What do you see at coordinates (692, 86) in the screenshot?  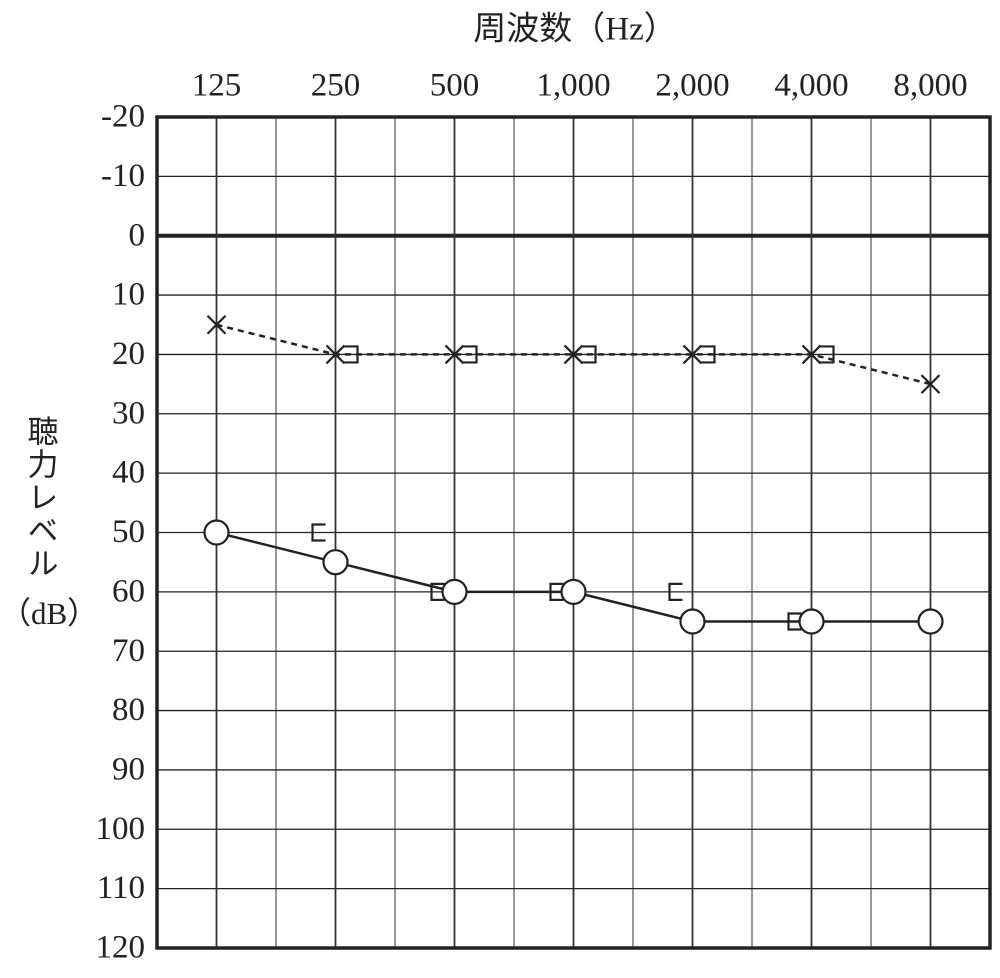 I see `x-tick-label: 2,000` at bounding box center [692, 86].